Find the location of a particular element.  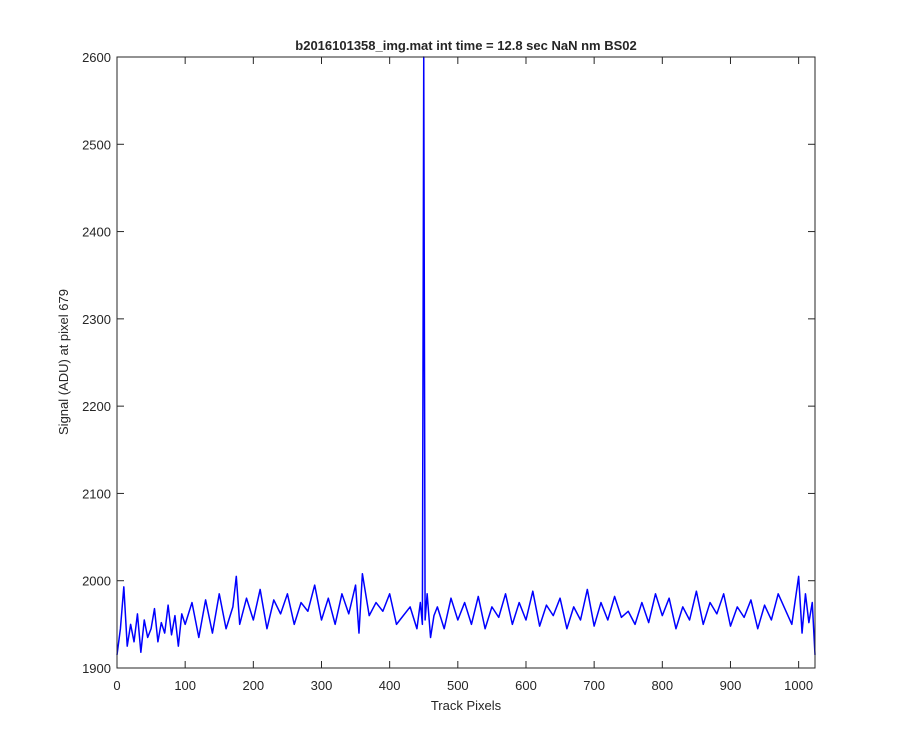

x-tick-label: 300 is located at coordinates (322, 685).